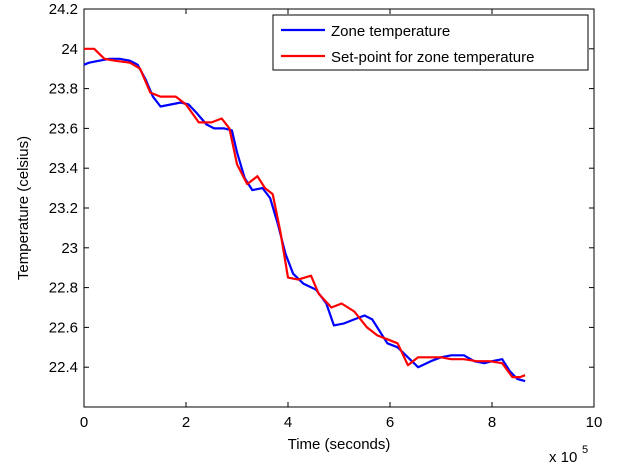 Image resolution: width=618 pixels, height=467 pixels. What do you see at coordinates (63, 327) in the screenshot?
I see `y-tick-label: 22.6` at bounding box center [63, 327].